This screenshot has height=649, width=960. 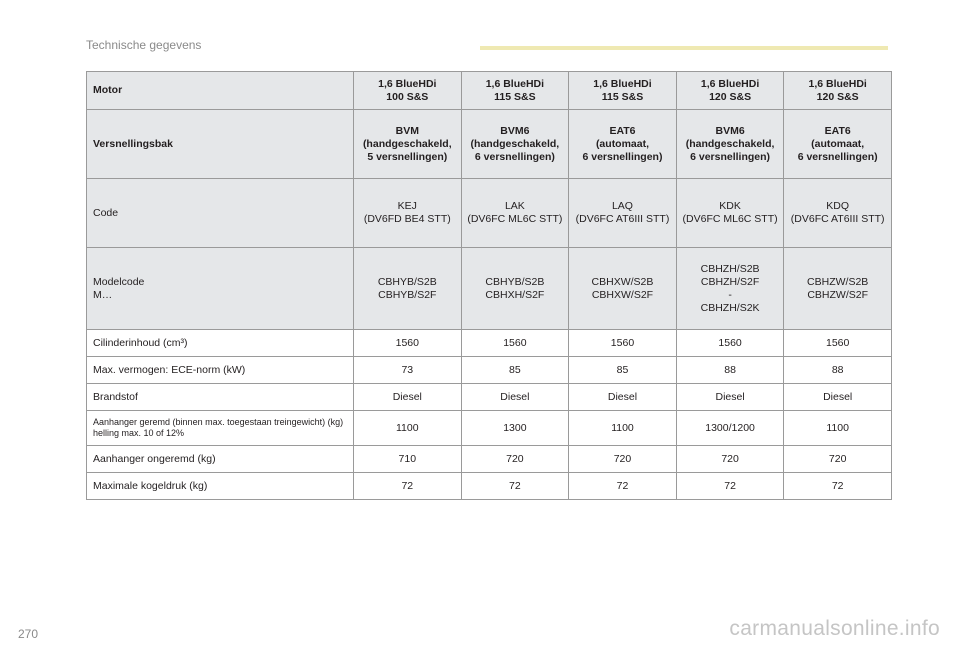 I want to click on table-cell: KEJ (DV6FD BE4 STT), so click(x=407, y=213).